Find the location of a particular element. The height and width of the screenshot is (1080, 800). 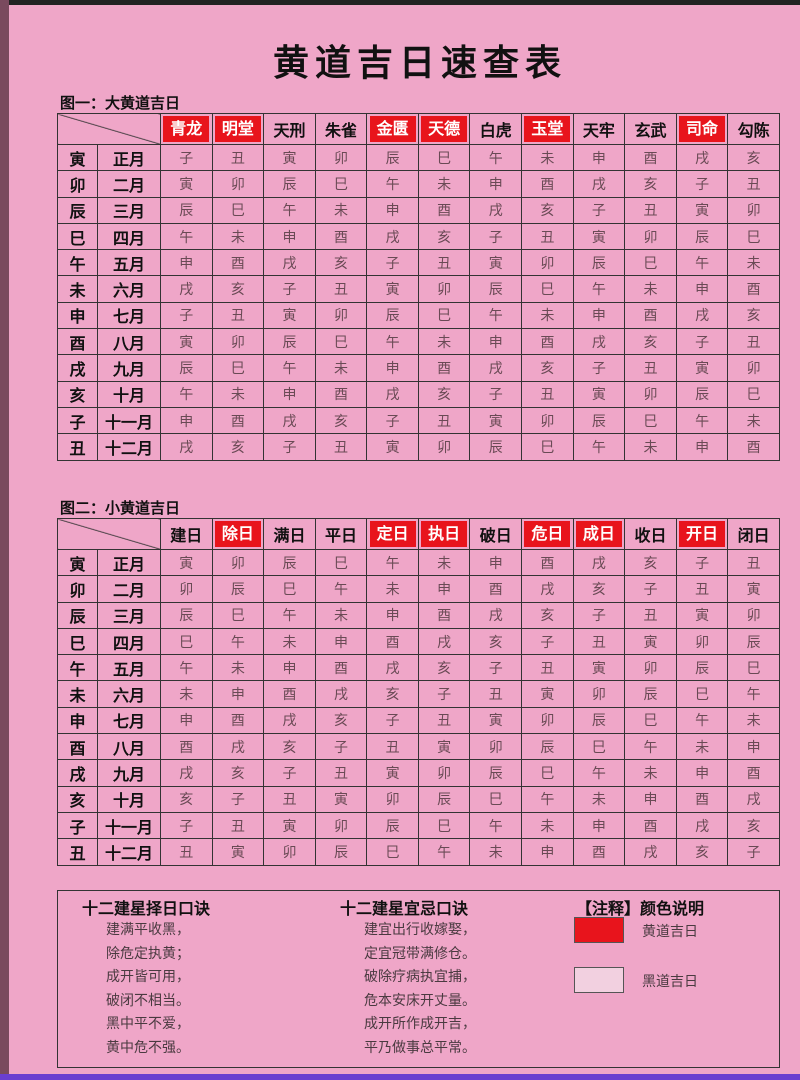

highlighted-header: 成日 is located at coordinates (598, 534).